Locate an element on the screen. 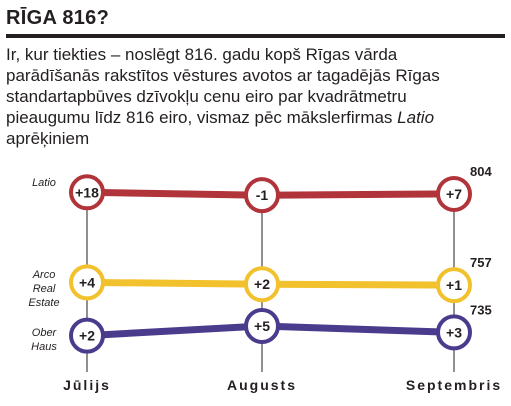 The image size is (511, 406). series-name-label: Latio is located at coordinates (44, 183).